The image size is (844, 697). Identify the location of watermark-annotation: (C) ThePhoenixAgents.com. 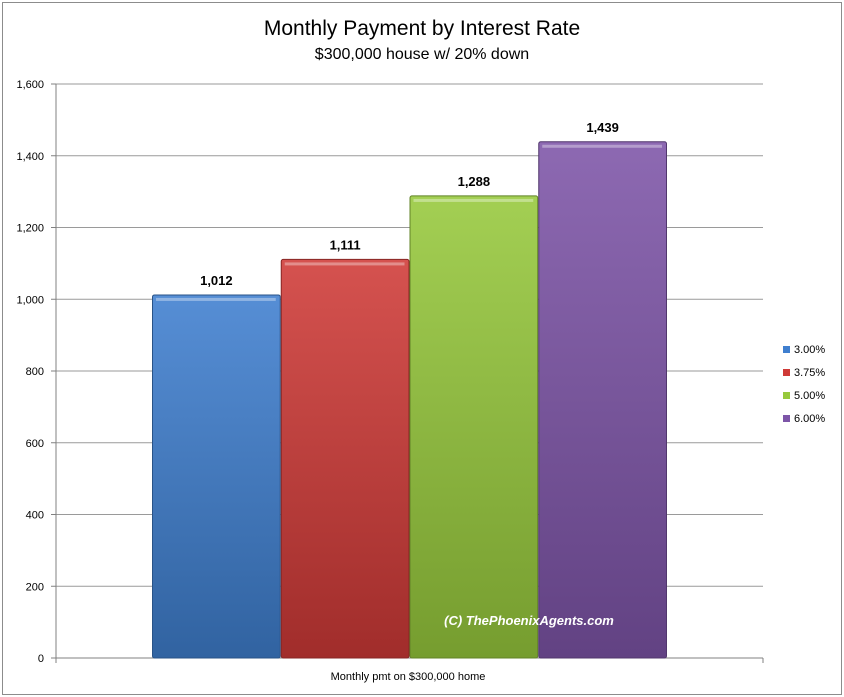
(529, 620).